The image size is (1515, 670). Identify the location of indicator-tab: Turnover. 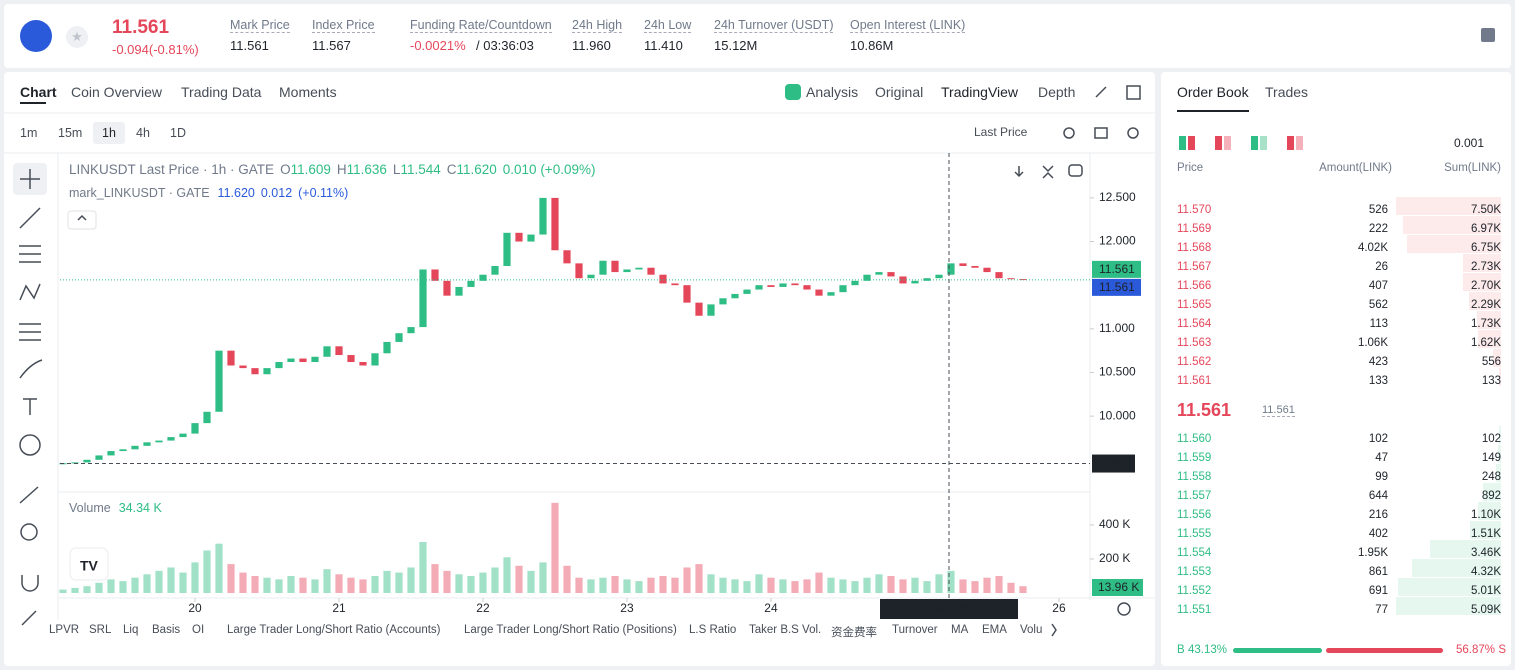
(915, 630).